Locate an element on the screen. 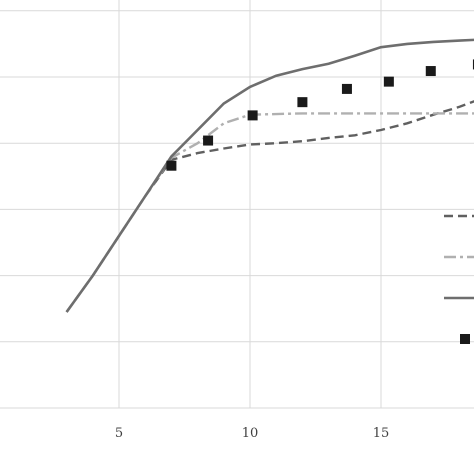 This screenshot has width=474, height=474. x-tick-label-0: 5 is located at coordinates (119, 433).